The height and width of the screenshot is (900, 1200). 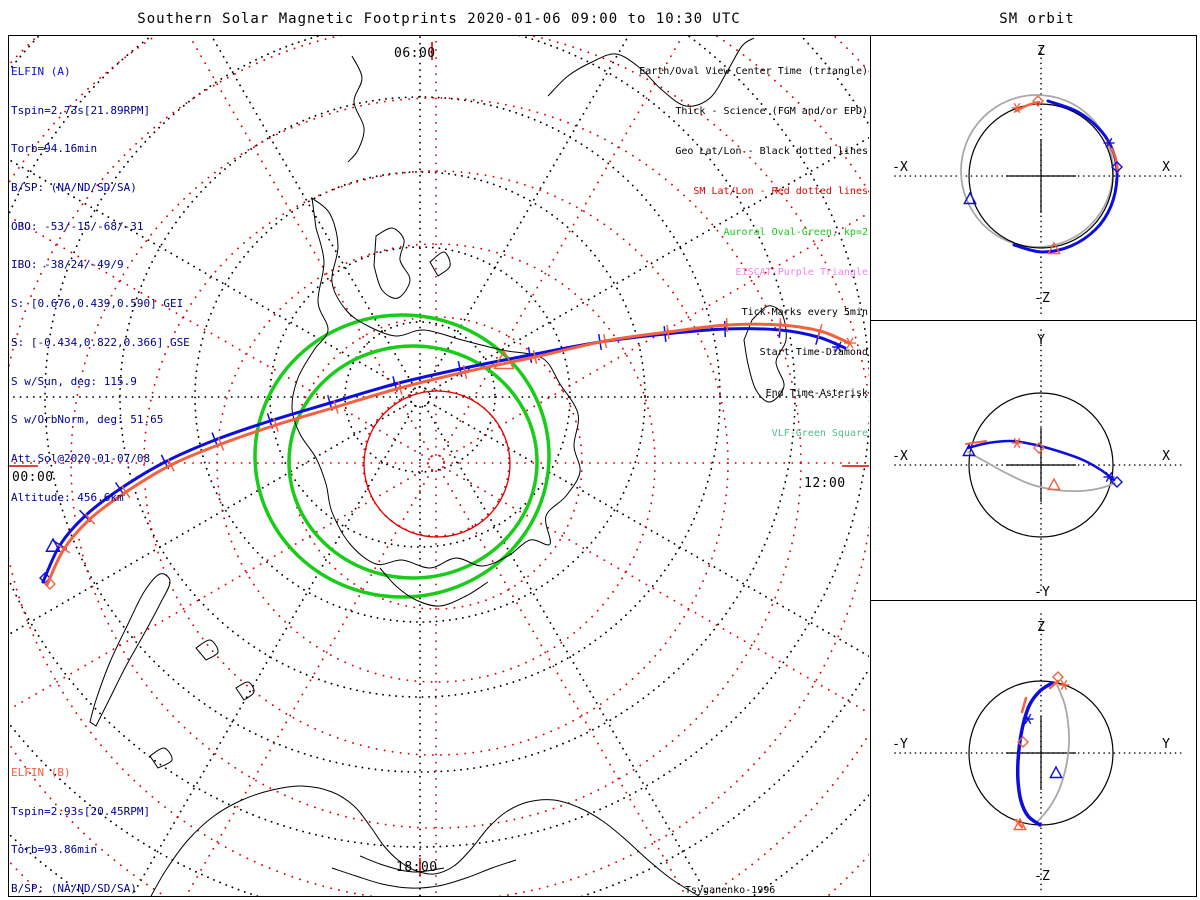 What do you see at coordinates (1042, 298) in the screenshot?
I see `panel1-negz-label: -Z` at bounding box center [1042, 298].